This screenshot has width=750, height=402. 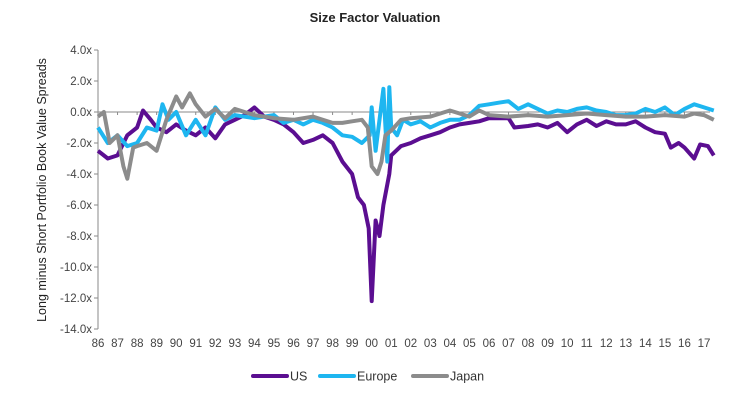 What do you see at coordinates (234, 344) in the screenshot?
I see `x-tick-label: 93` at bounding box center [234, 344].